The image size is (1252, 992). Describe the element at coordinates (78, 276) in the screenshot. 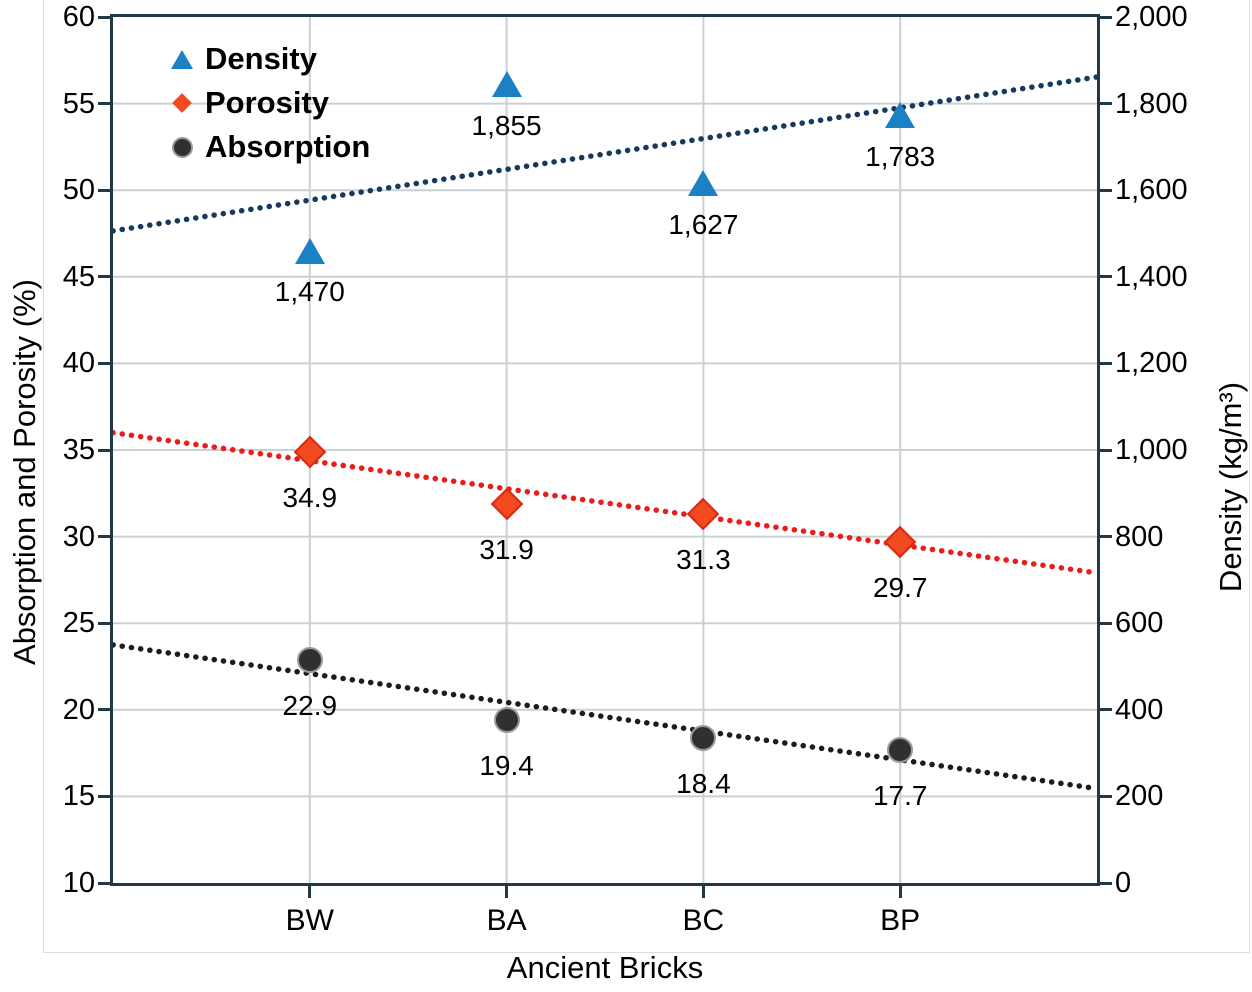

I see `left-axis-tick-label: 45` at that location.